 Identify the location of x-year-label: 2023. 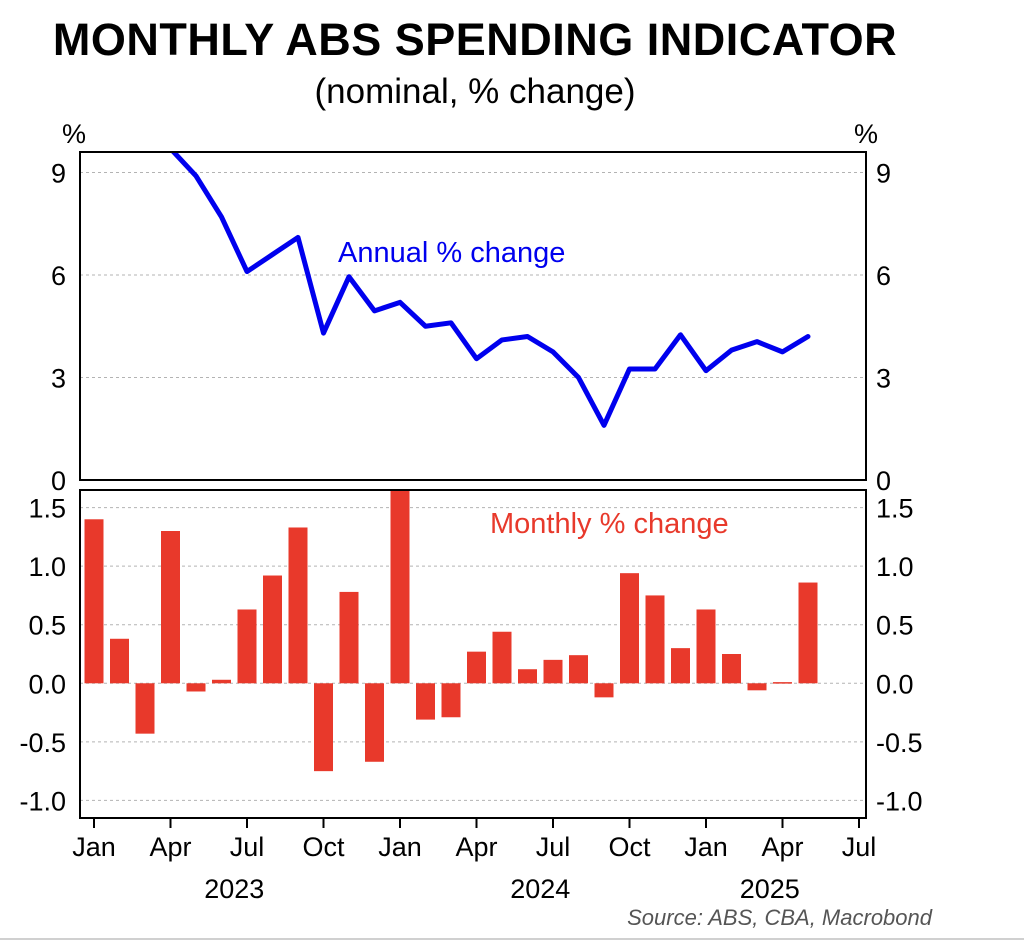
(234, 889).